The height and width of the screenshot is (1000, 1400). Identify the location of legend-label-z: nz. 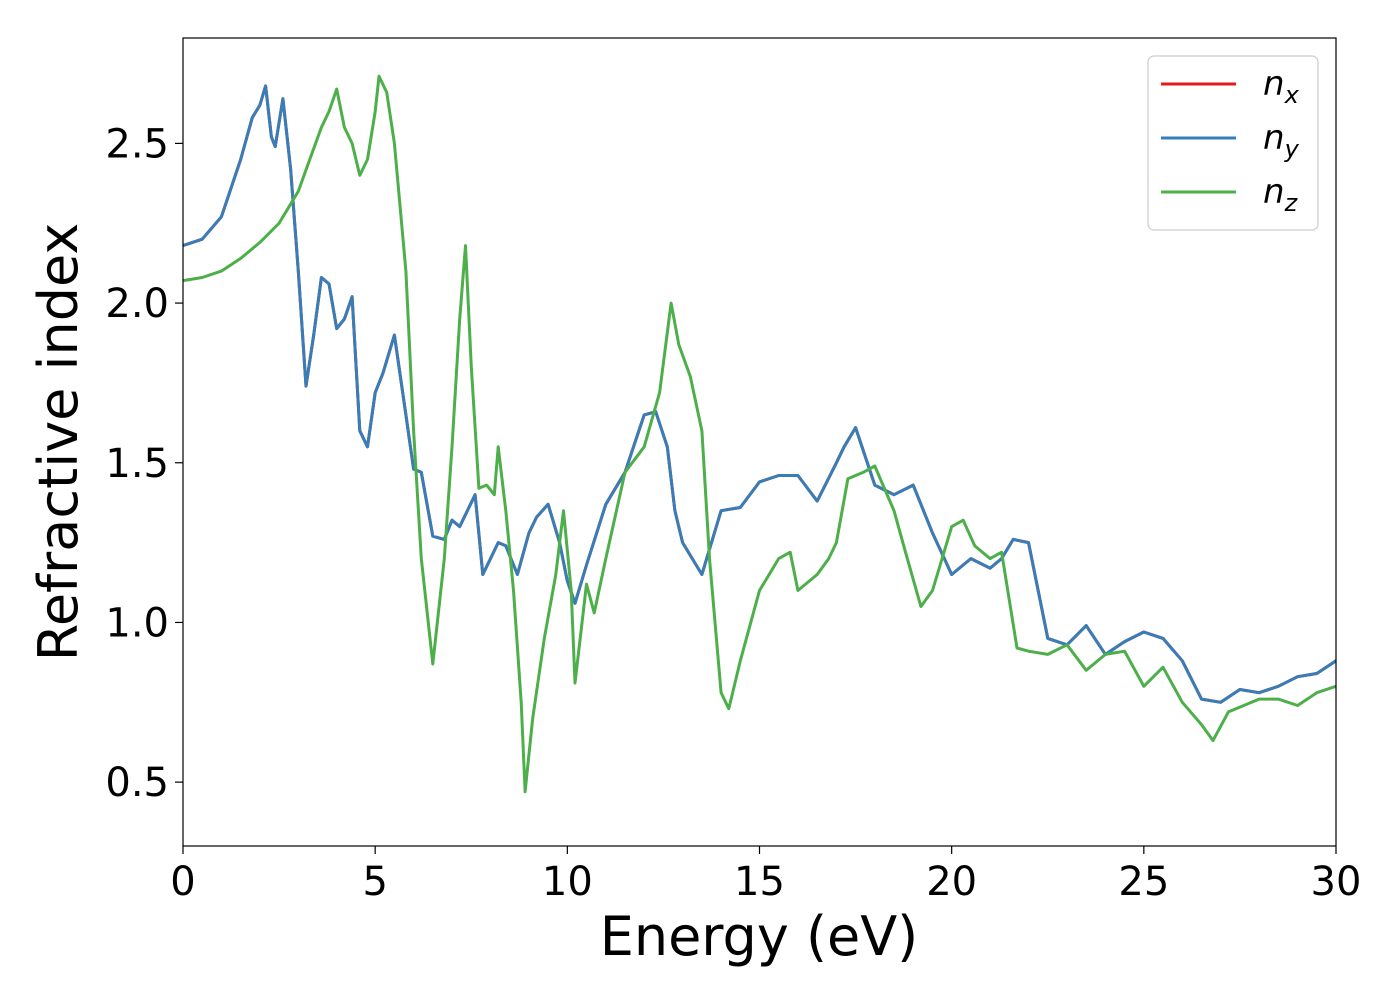
(1281, 194).